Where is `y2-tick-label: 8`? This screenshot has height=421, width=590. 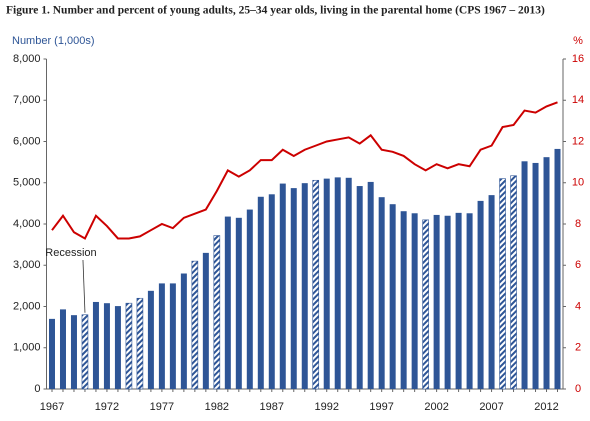 y2-tick-label: 8 is located at coordinates (578, 224).